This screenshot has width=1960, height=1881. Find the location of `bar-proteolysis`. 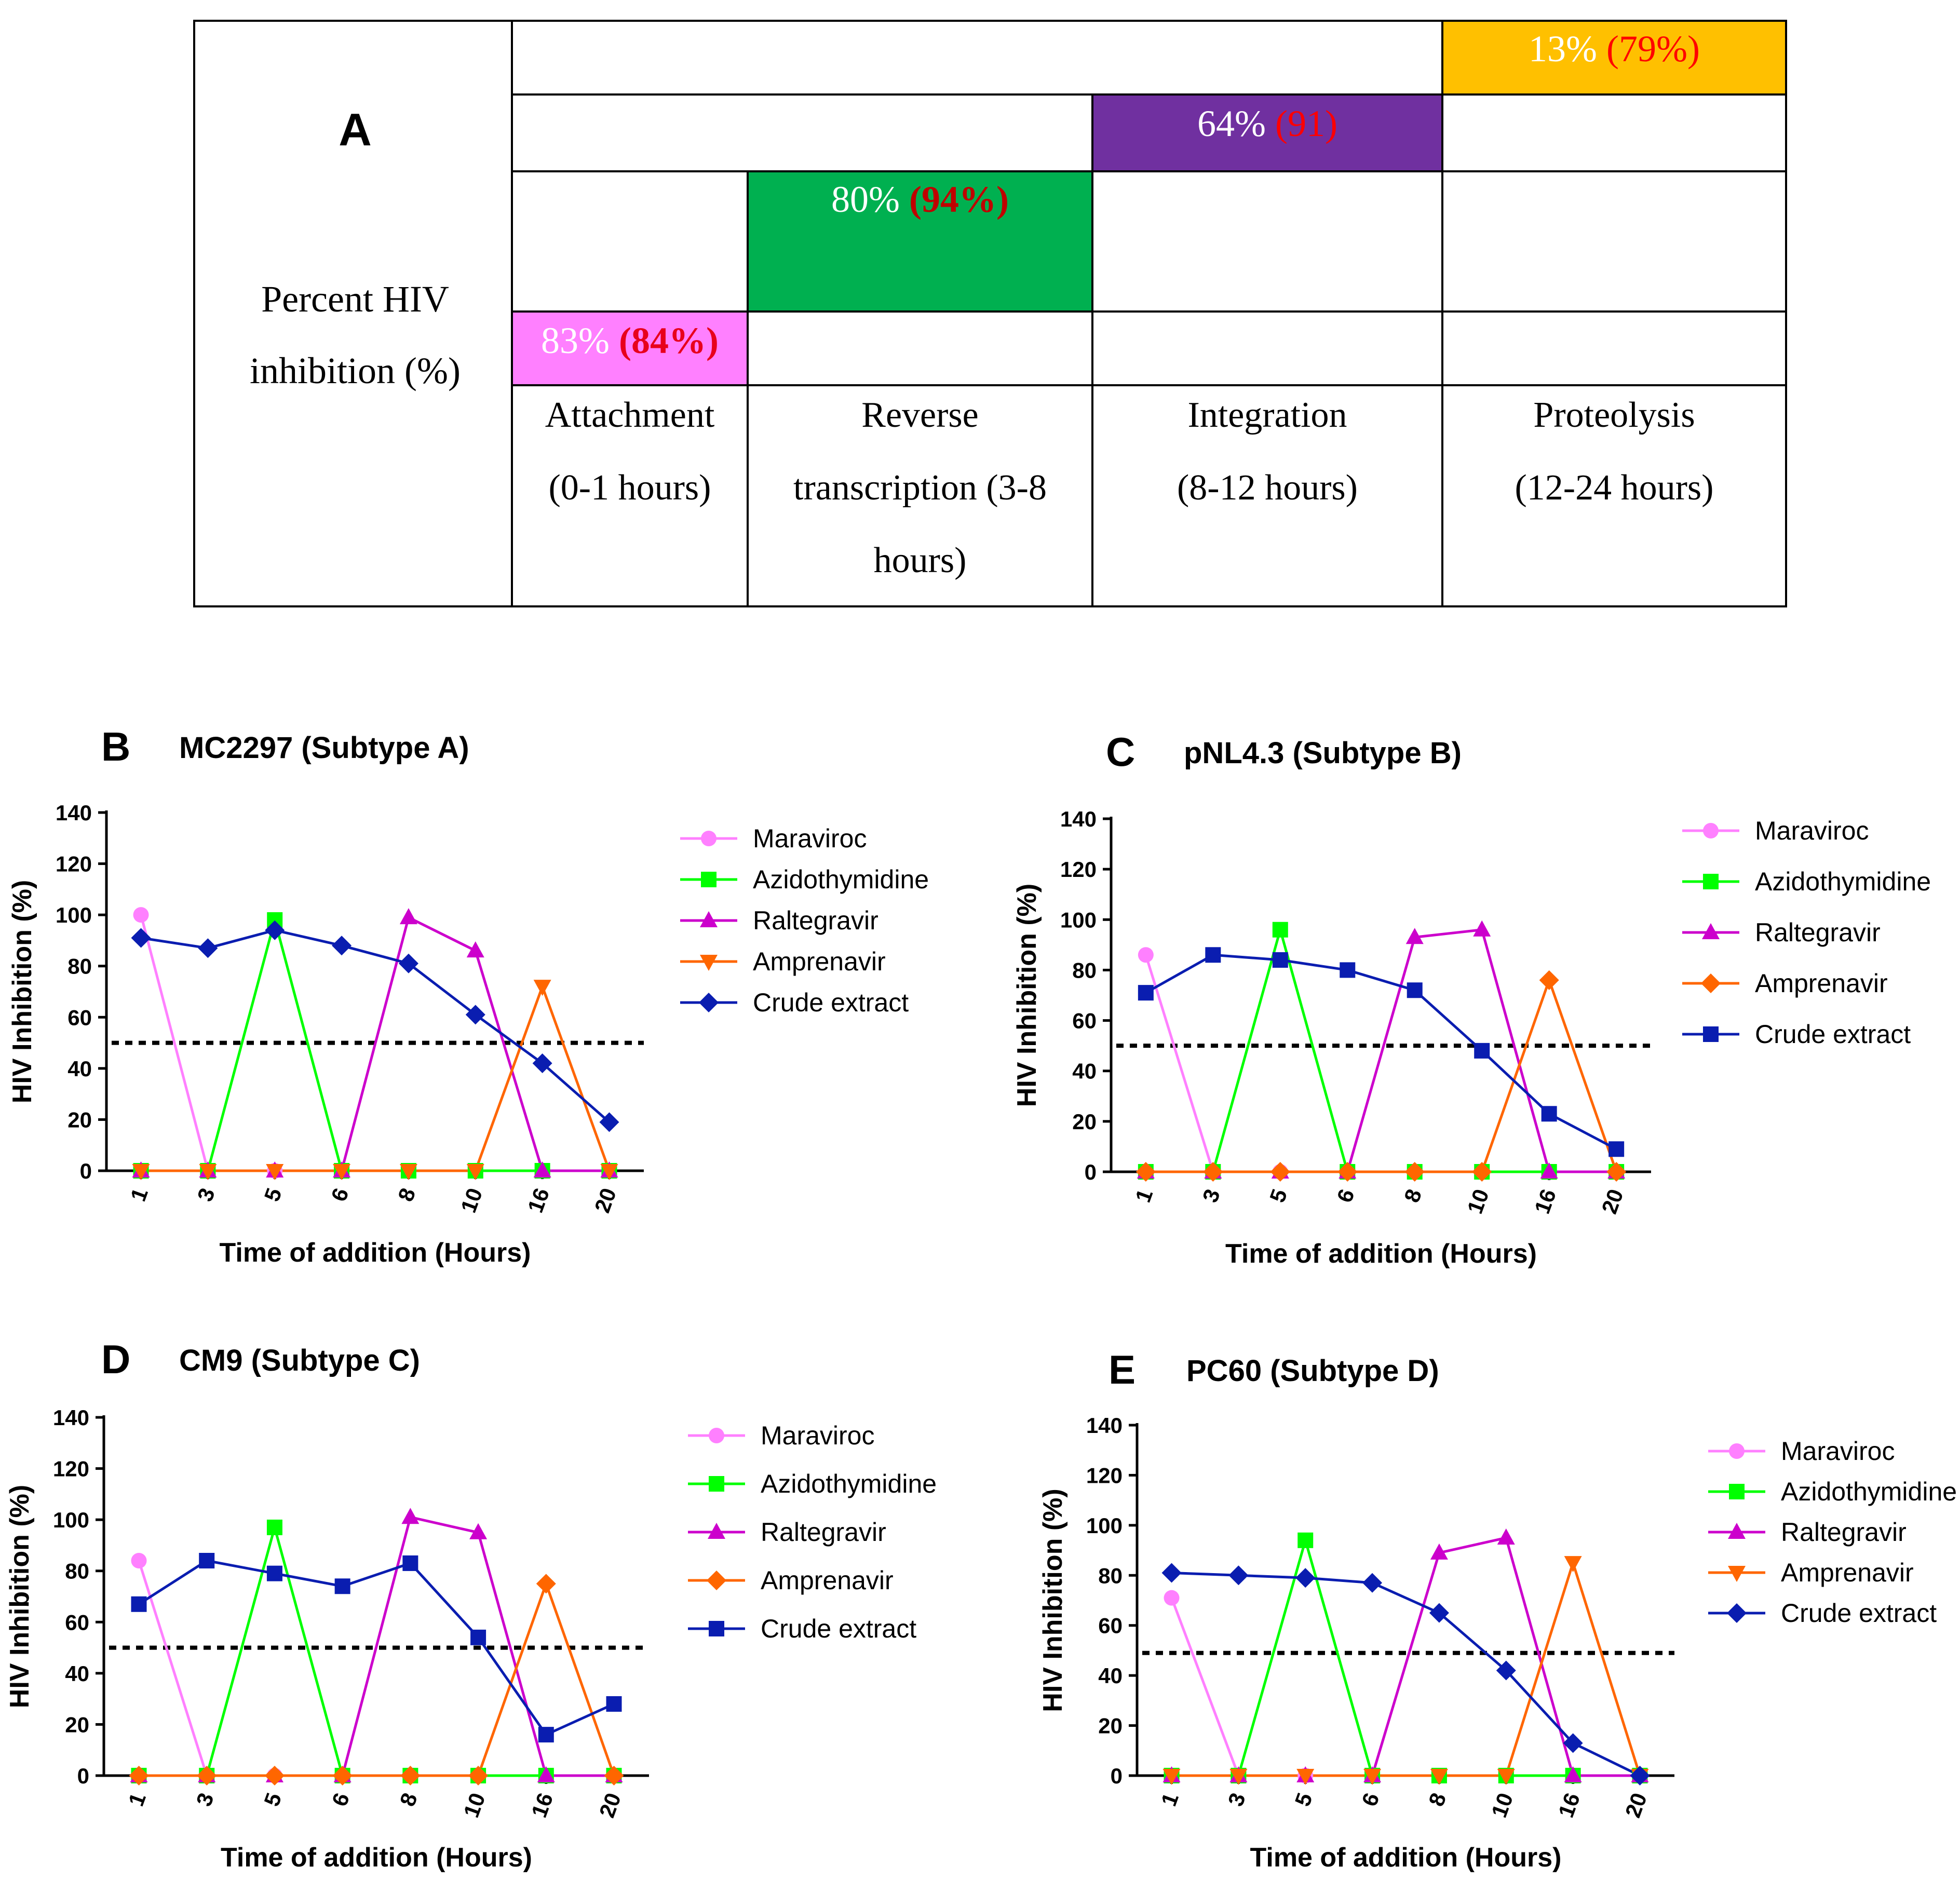

bar-proteolysis is located at coordinates (1614, 57).